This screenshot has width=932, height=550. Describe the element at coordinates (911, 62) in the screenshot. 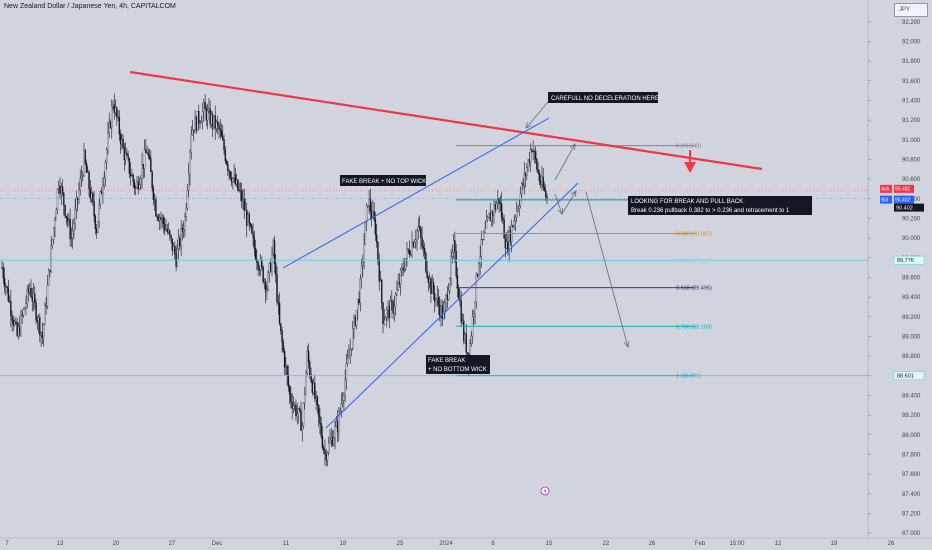

I see `price-tick-label: 91.800` at that location.